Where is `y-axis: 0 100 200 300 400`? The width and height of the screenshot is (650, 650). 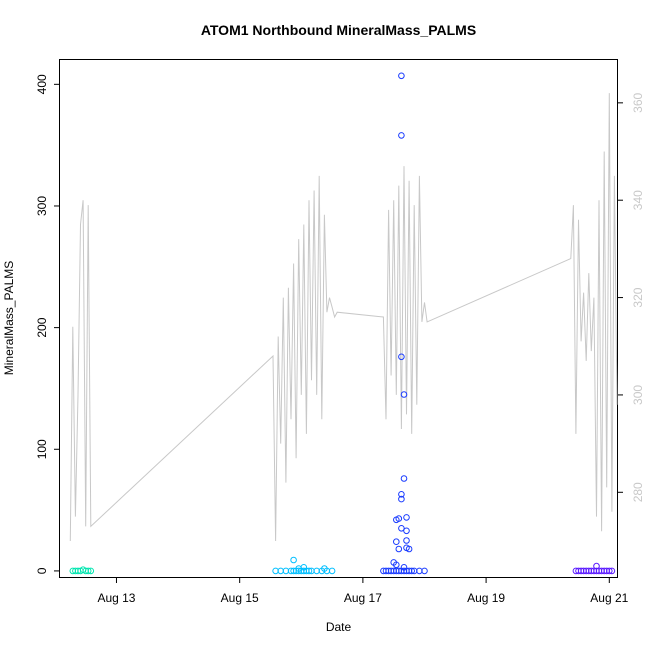
y-axis: 0 100 200 300 400 is located at coordinates (47, 324).